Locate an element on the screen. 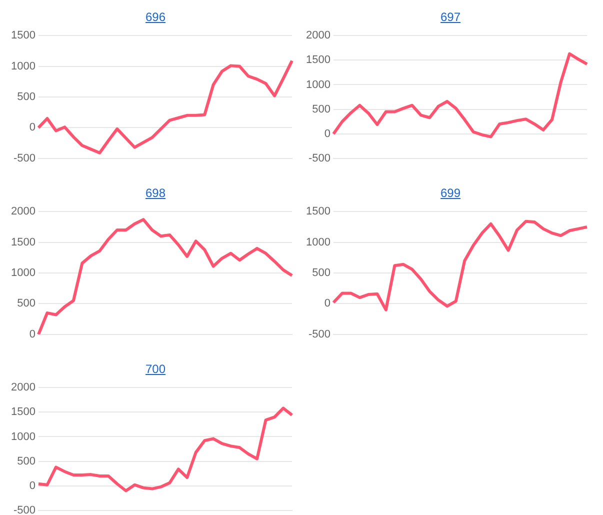 This screenshot has height=515, width=603. chart-title: 699 is located at coordinates (450, 193).